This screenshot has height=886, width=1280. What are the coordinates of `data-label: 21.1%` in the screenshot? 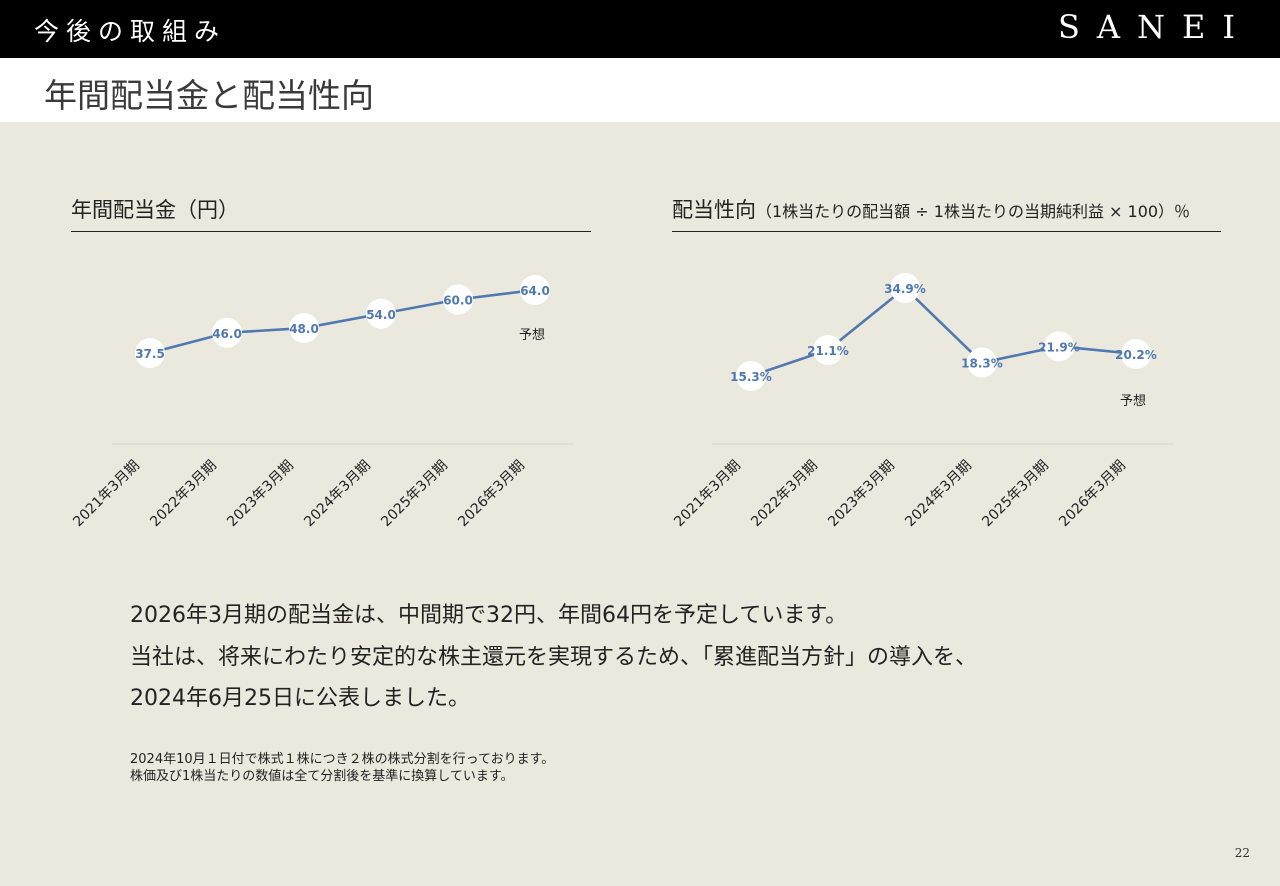 It's located at (828, 351).